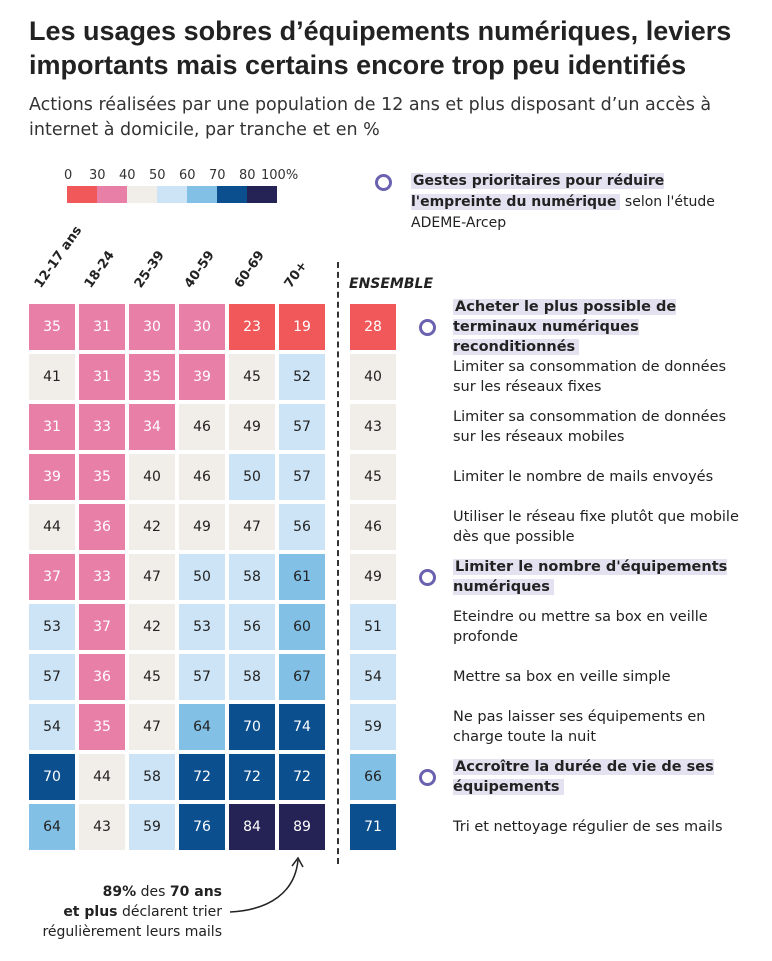 Image resolution: width=772 pixels, height=961 pixels. I want to click on legend-tick: 0, so click(68, 175).